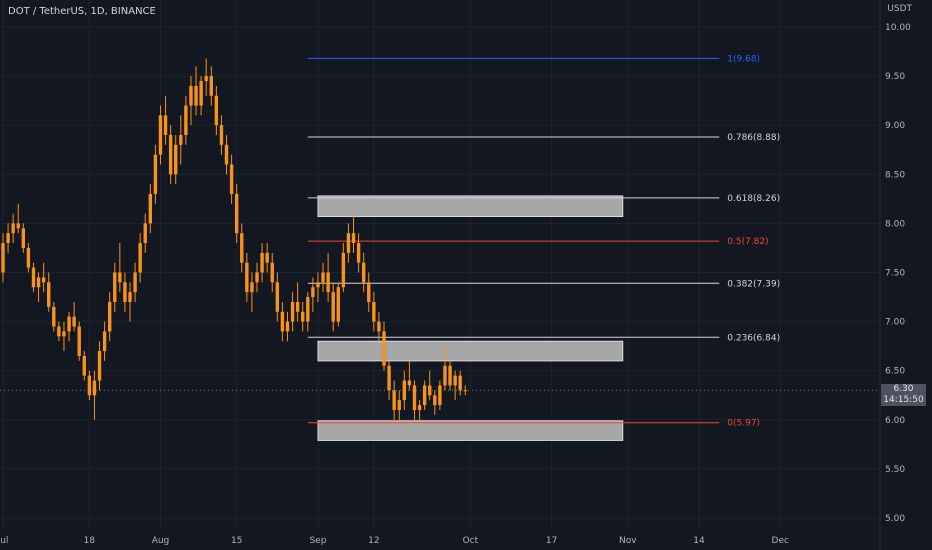 The width and height of the screenshot is (932, 550). I want to click on fib-label: 1(9.68), so click(743, 59).